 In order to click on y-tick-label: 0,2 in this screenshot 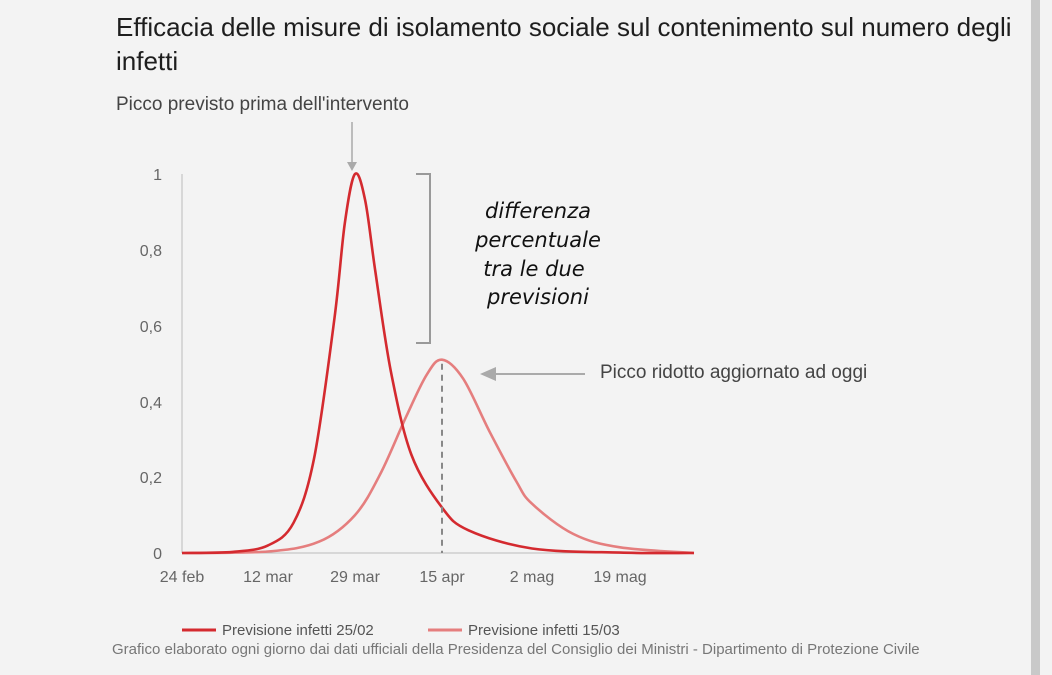, I will do `click(151, 478)`.